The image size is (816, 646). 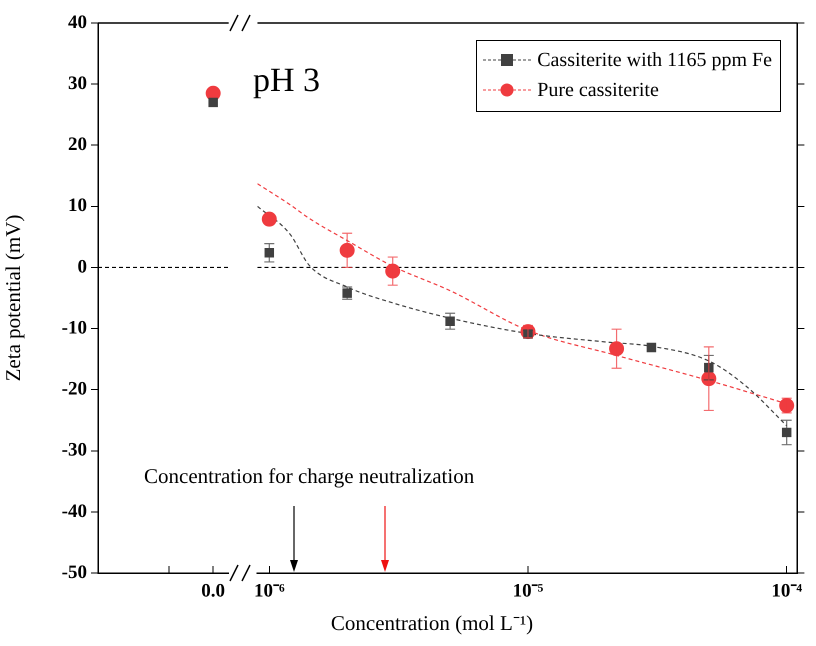 I want to click on y-tick-label: 40, so click(x=77, y=22).